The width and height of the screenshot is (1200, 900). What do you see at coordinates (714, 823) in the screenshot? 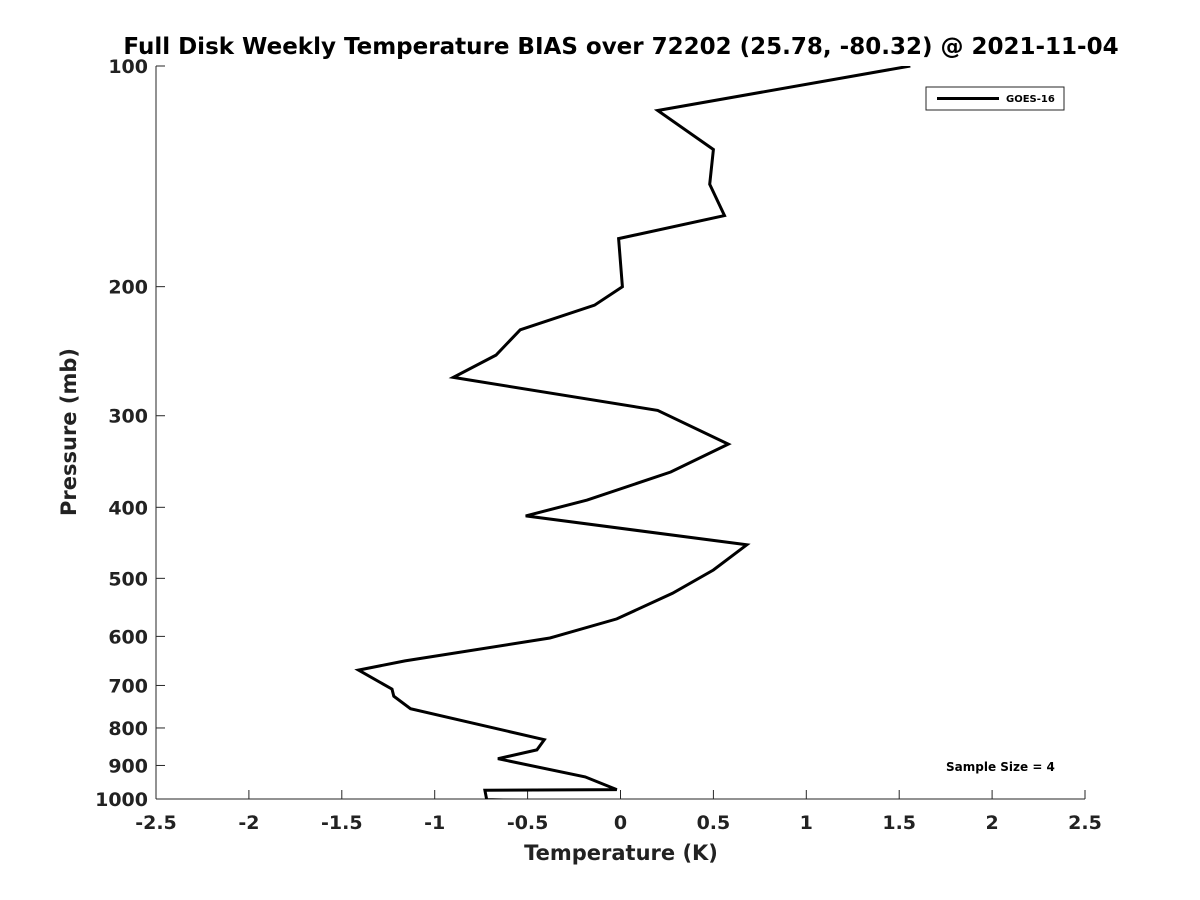
I see `x-tick-label: 0.5` at bounding box center [714, 823].